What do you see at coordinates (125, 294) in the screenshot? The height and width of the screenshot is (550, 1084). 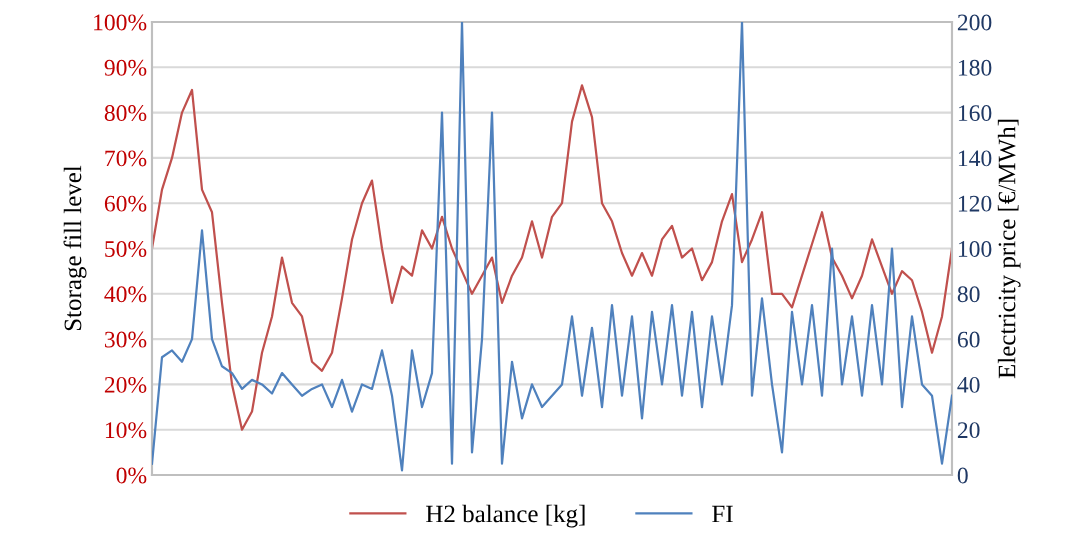 I see `y-tick-label: 40%` at bounding box center [125, 294].